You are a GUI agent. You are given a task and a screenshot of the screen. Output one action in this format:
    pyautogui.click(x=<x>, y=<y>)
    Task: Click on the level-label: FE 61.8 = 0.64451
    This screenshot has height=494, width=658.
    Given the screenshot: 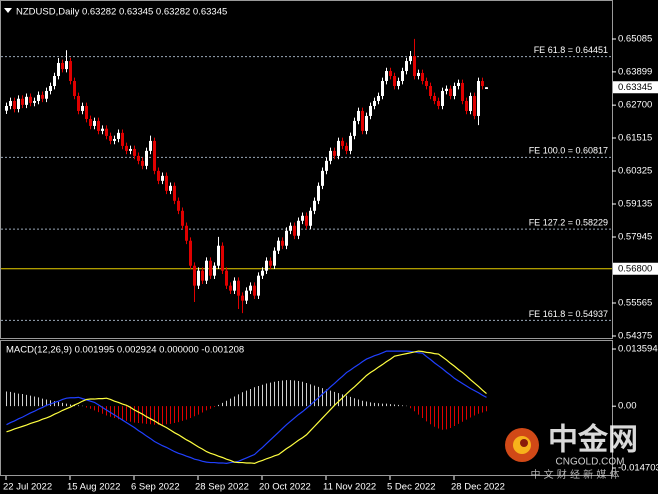 What is the action you would take?
    pyautogui.click(x=571, y=50)
    